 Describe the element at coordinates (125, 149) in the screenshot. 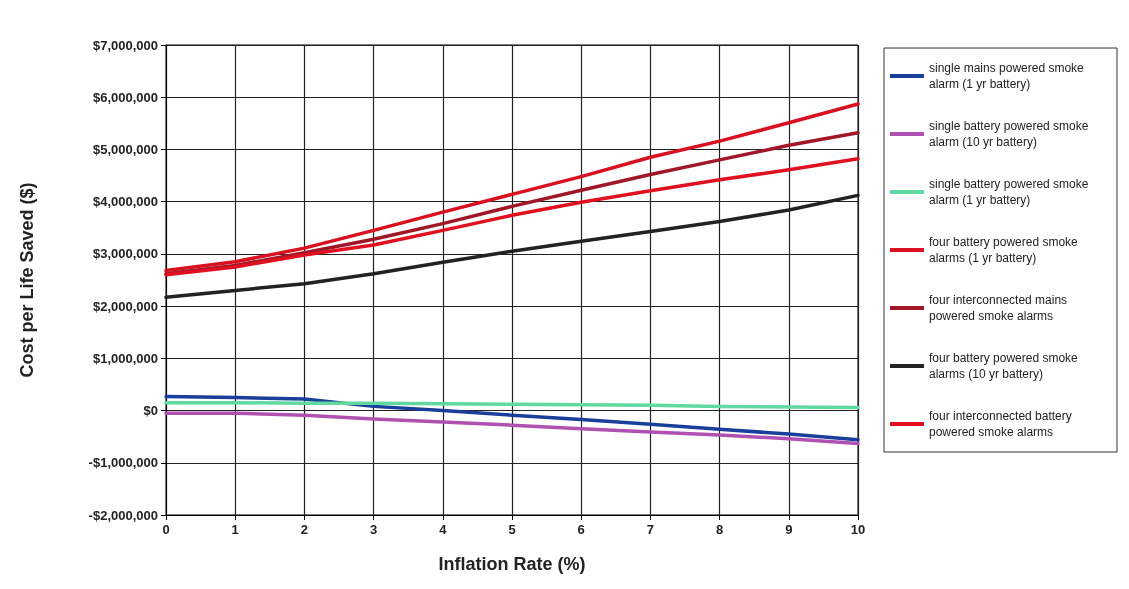

I see `y-tick-label: $5,000,000` at that location.